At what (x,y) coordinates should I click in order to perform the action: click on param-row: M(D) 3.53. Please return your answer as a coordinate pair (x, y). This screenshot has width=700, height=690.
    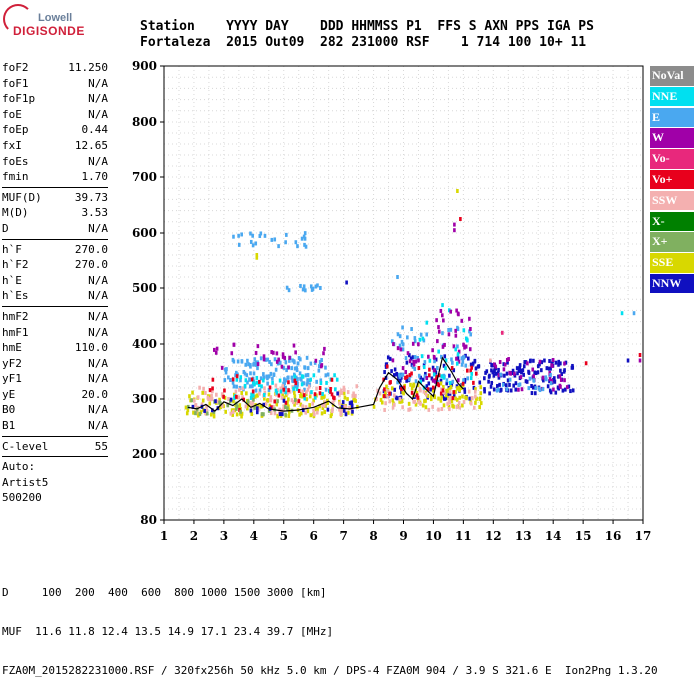
    Looking at the image, I should click on (55, 213).